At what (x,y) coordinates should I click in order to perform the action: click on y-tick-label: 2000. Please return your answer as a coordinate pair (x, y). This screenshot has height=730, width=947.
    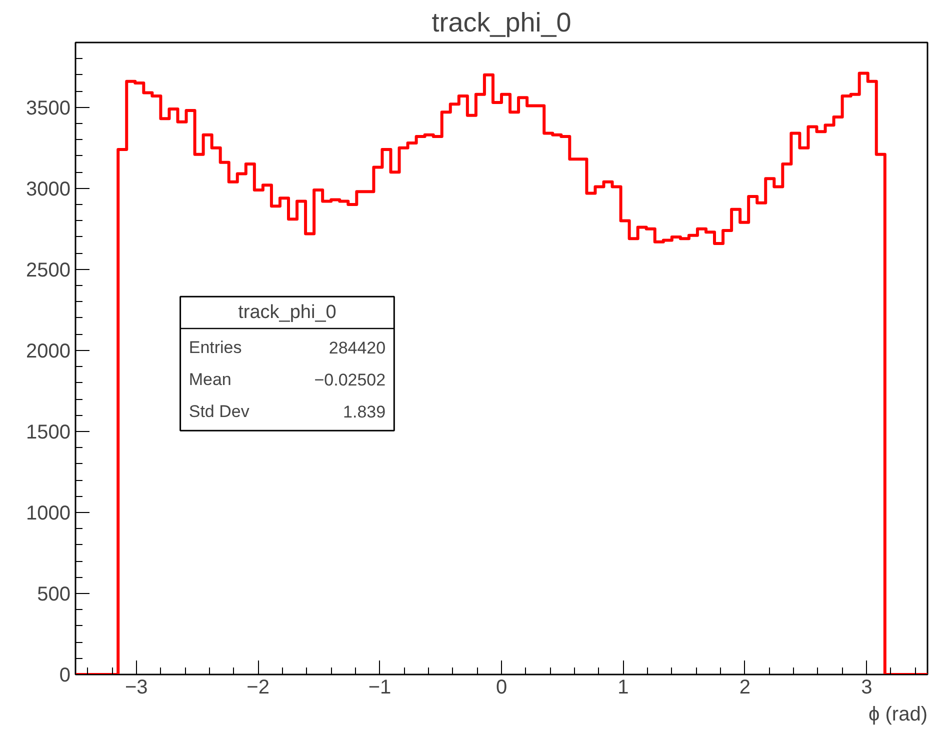
    Looking at the image, I should click on (48, 351).